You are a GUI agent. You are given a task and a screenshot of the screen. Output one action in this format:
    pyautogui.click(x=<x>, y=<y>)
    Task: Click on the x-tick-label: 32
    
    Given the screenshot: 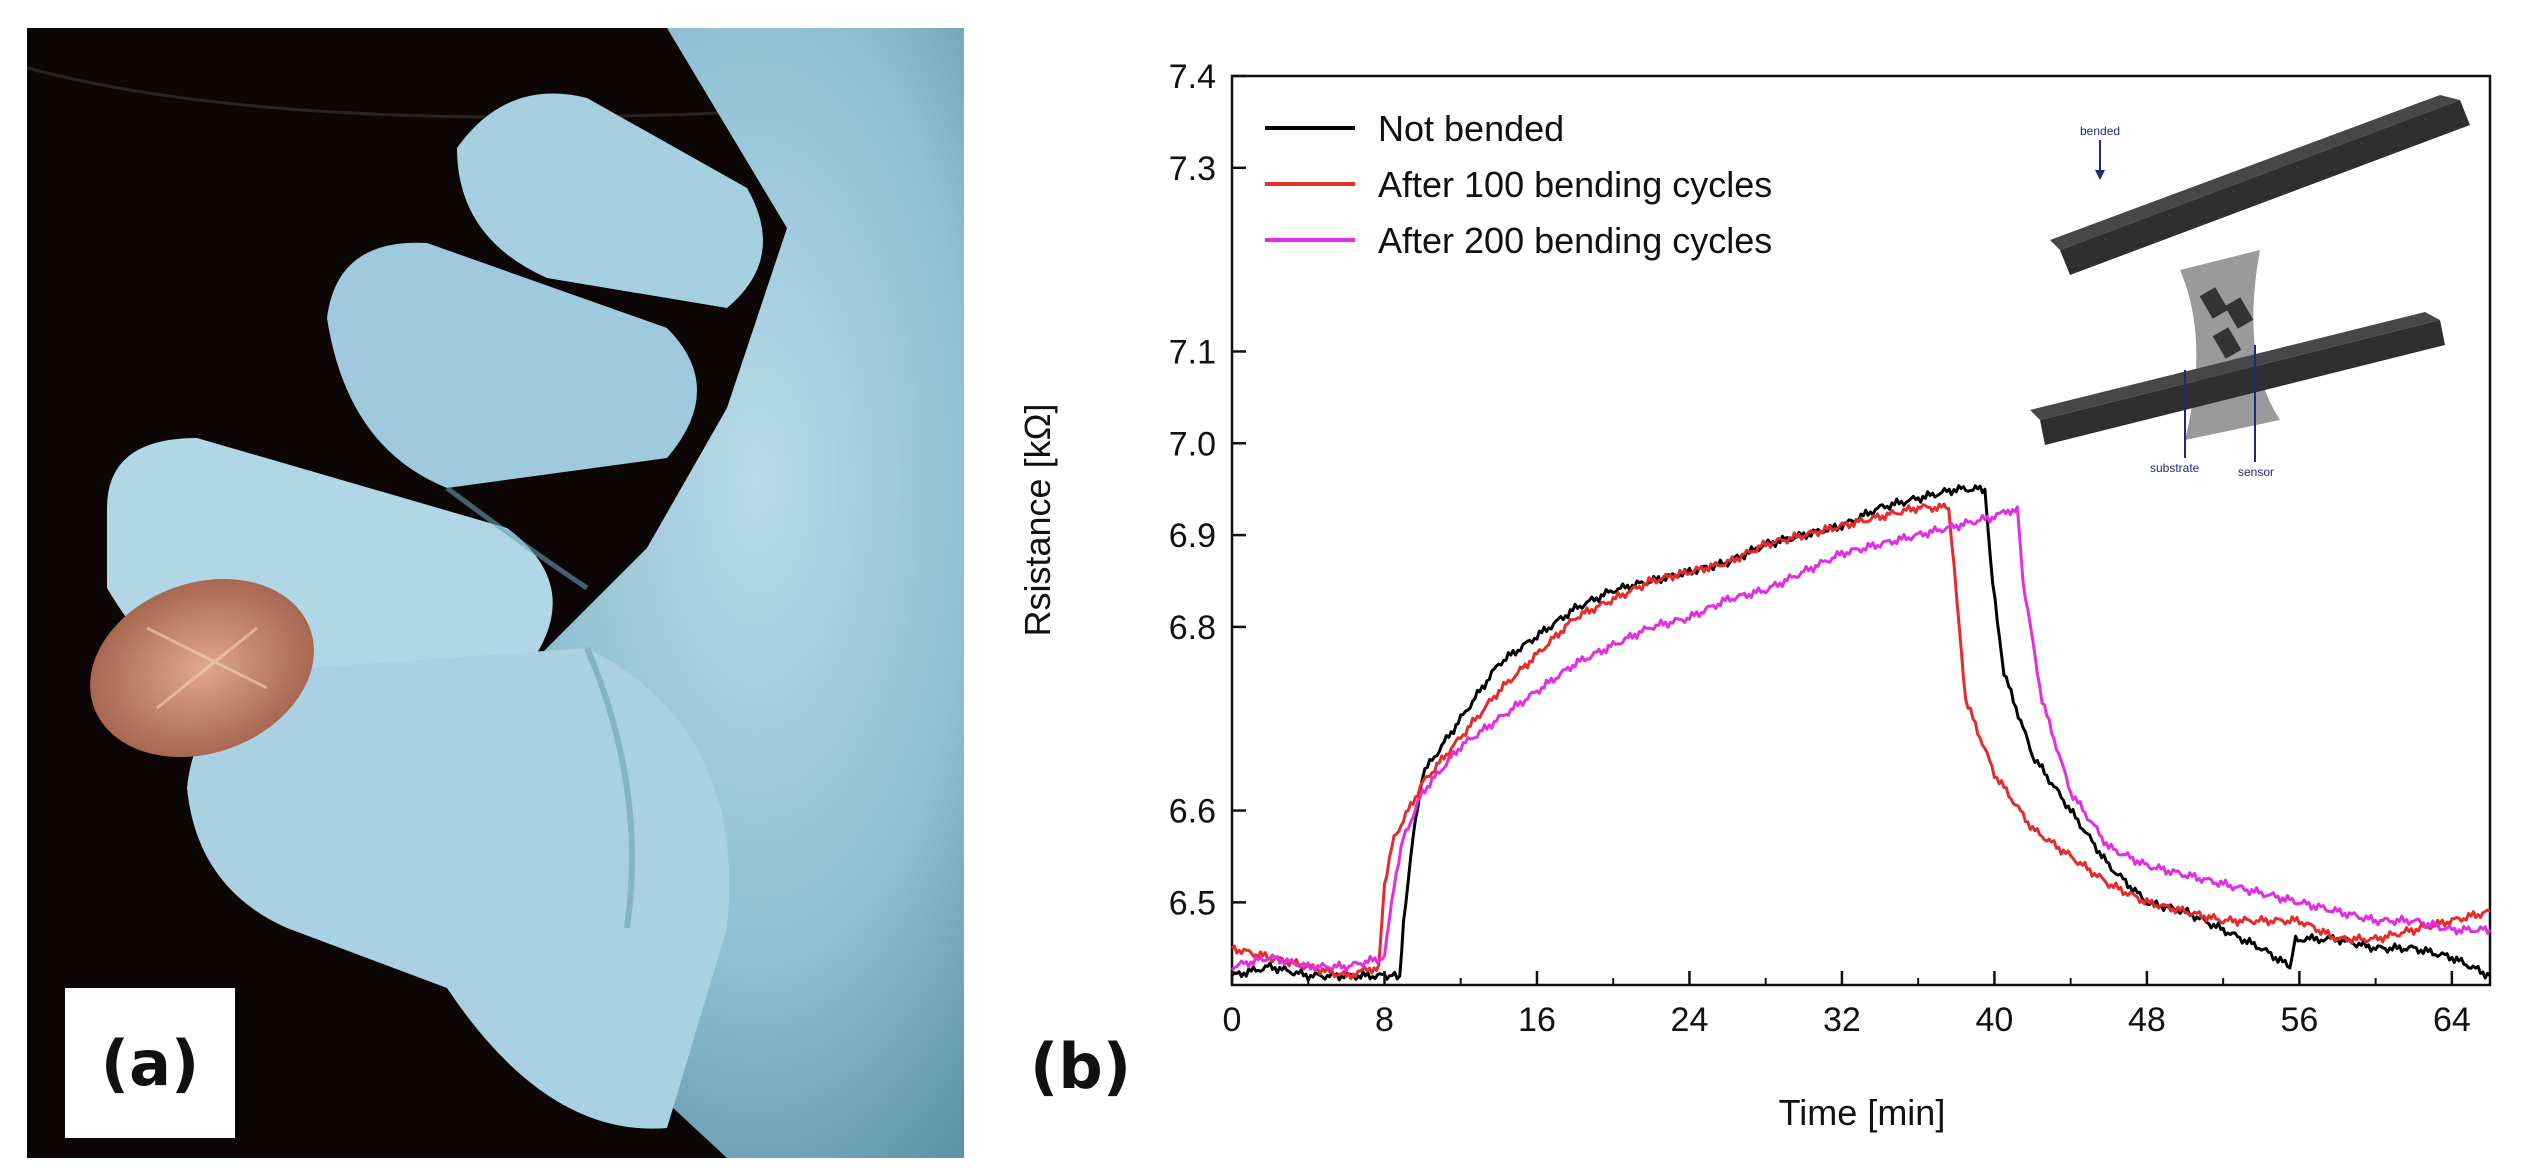 What is the action you would take?
    pyautogui.click(x=1842, y=1020)
    